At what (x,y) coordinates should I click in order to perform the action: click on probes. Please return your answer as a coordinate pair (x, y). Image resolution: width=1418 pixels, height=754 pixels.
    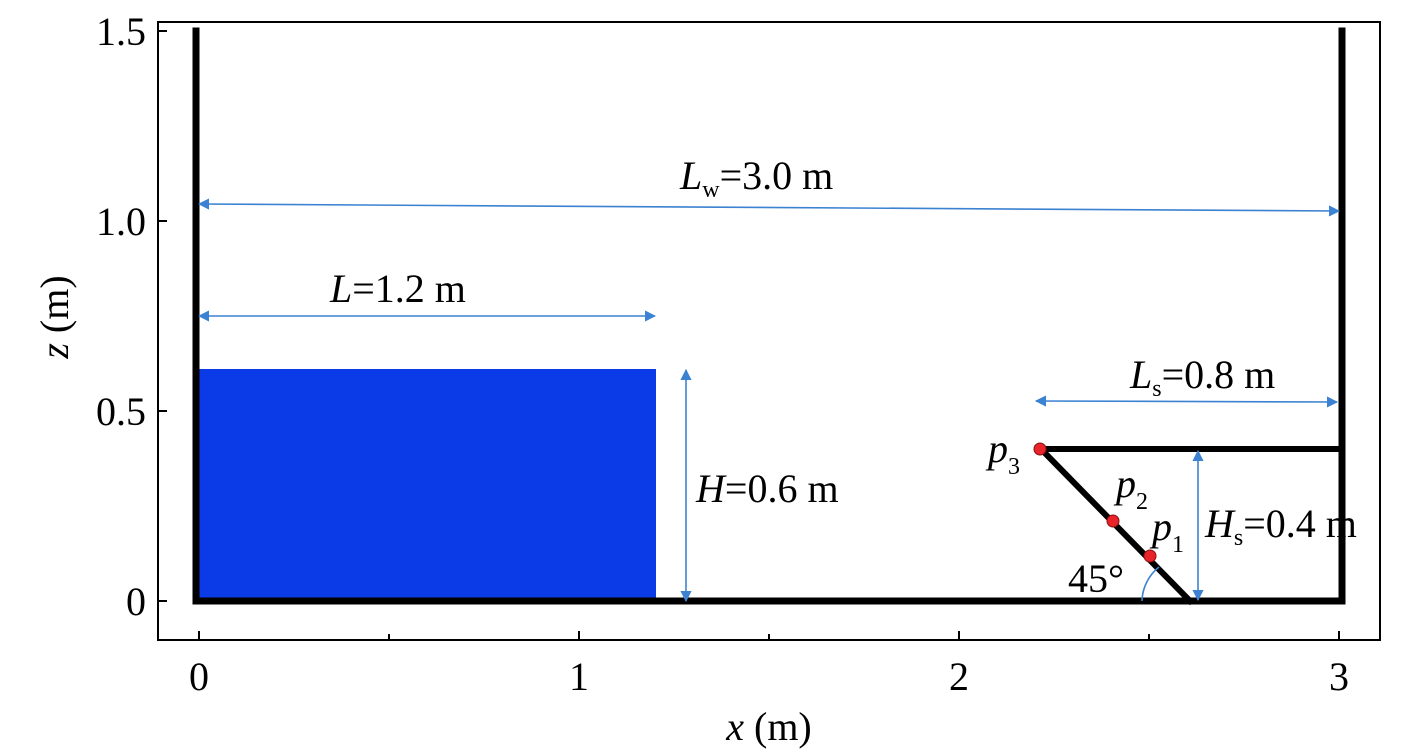
    Looking at the image, I should click on (1095, 502).